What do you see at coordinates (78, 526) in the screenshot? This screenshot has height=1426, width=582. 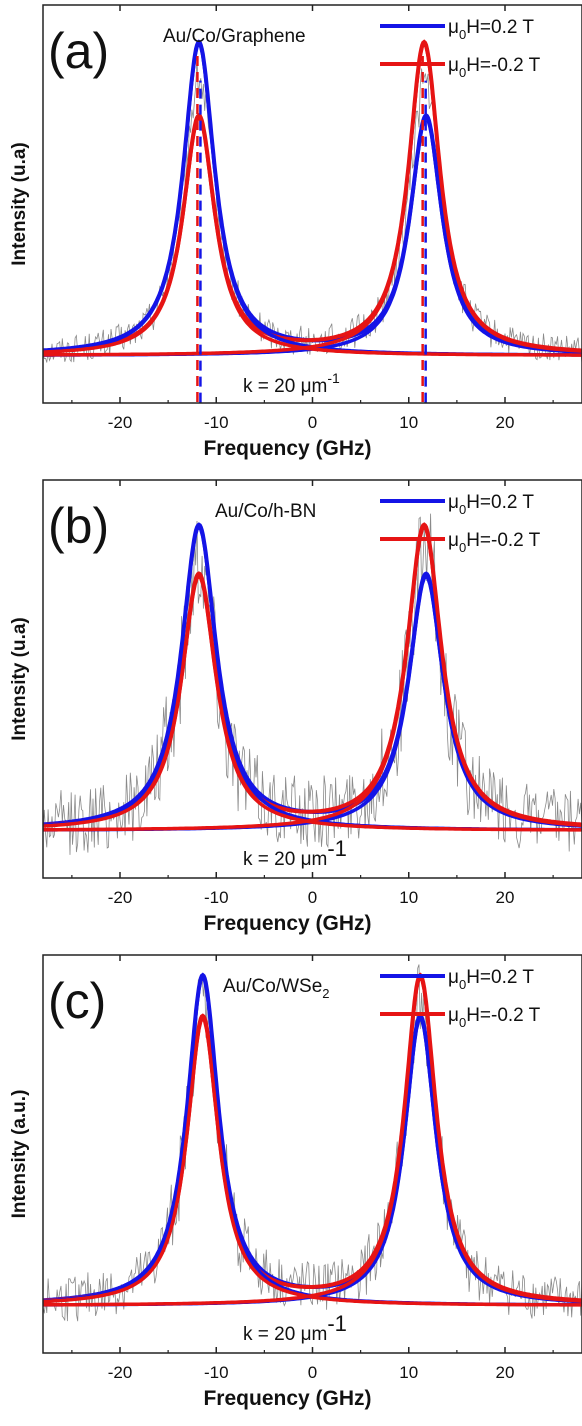 I see `panel-label: (b)` at bounding box center [78, 526].